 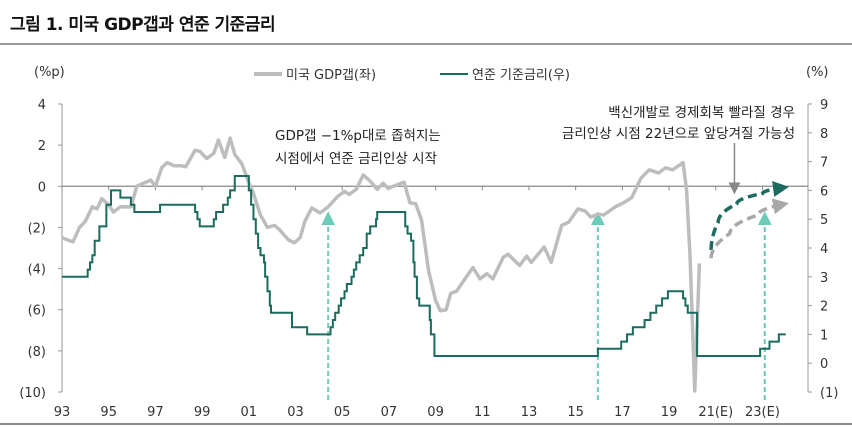 I want to click on x-tick-label: 21(E), so click(x=715, y=412).